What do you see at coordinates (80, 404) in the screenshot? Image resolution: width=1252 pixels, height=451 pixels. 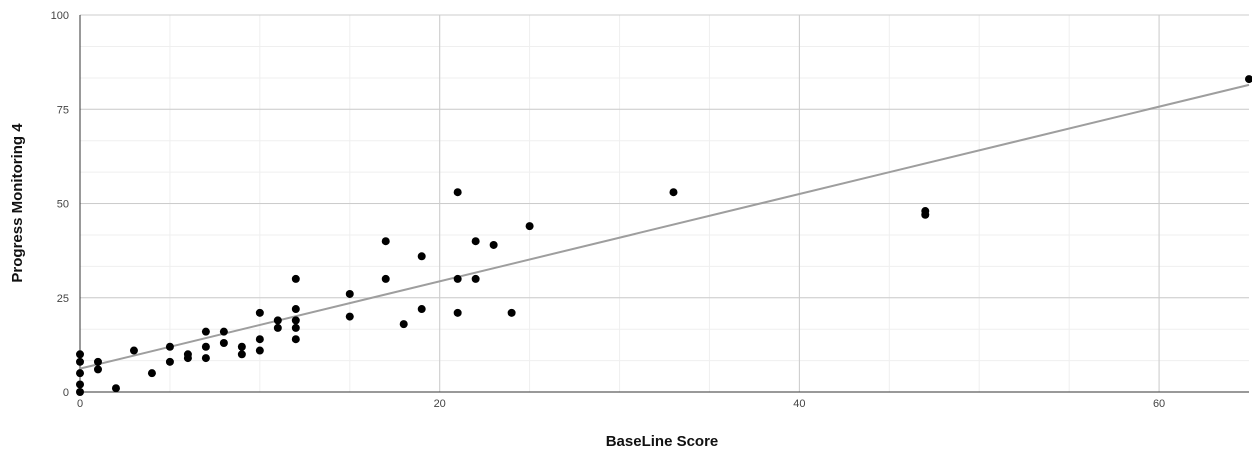 I see `x-tick-label: 0` at bounding box center [80, 404].